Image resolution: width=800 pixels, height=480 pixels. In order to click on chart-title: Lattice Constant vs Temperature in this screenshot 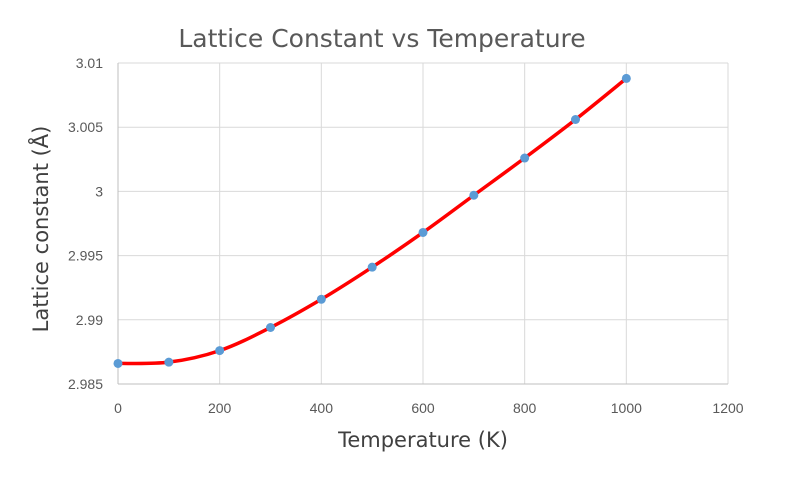, I will do `click(381, 38)`.